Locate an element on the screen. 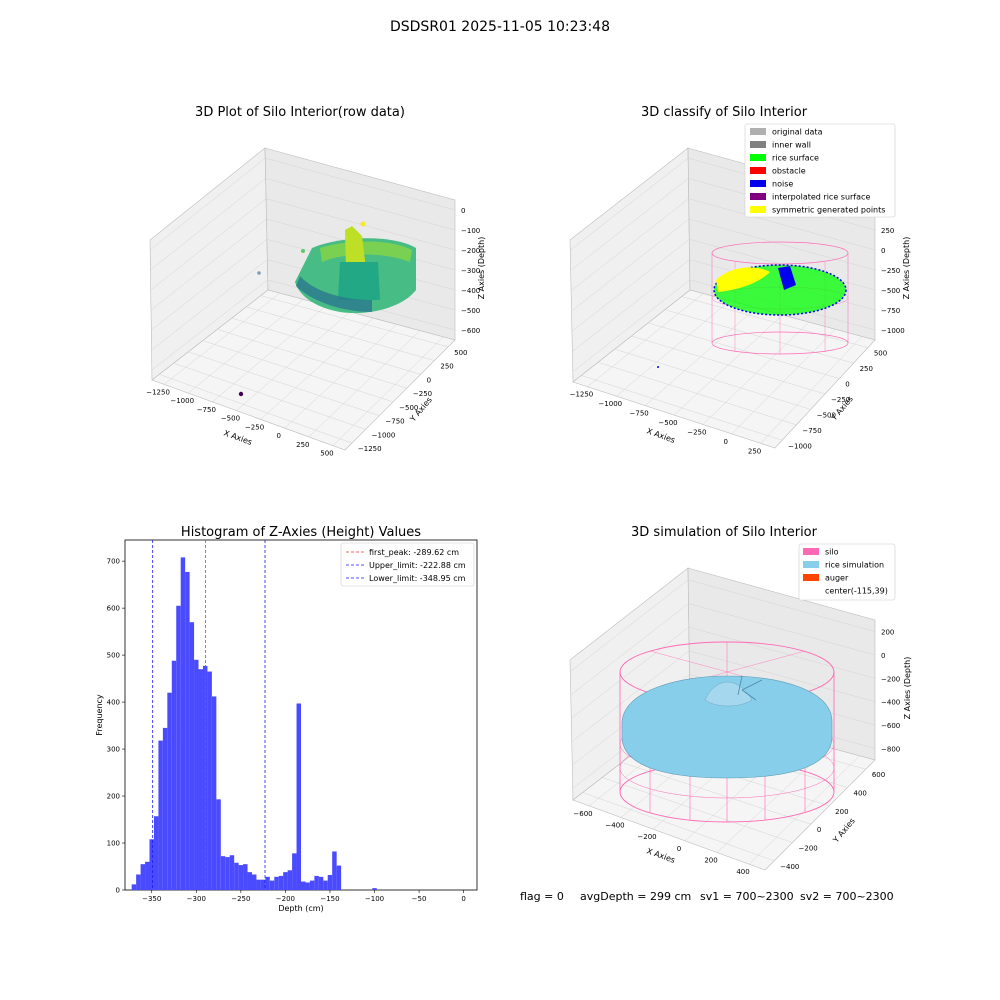  legend-label: symmetric generated points is located at coordinates (828, 210).